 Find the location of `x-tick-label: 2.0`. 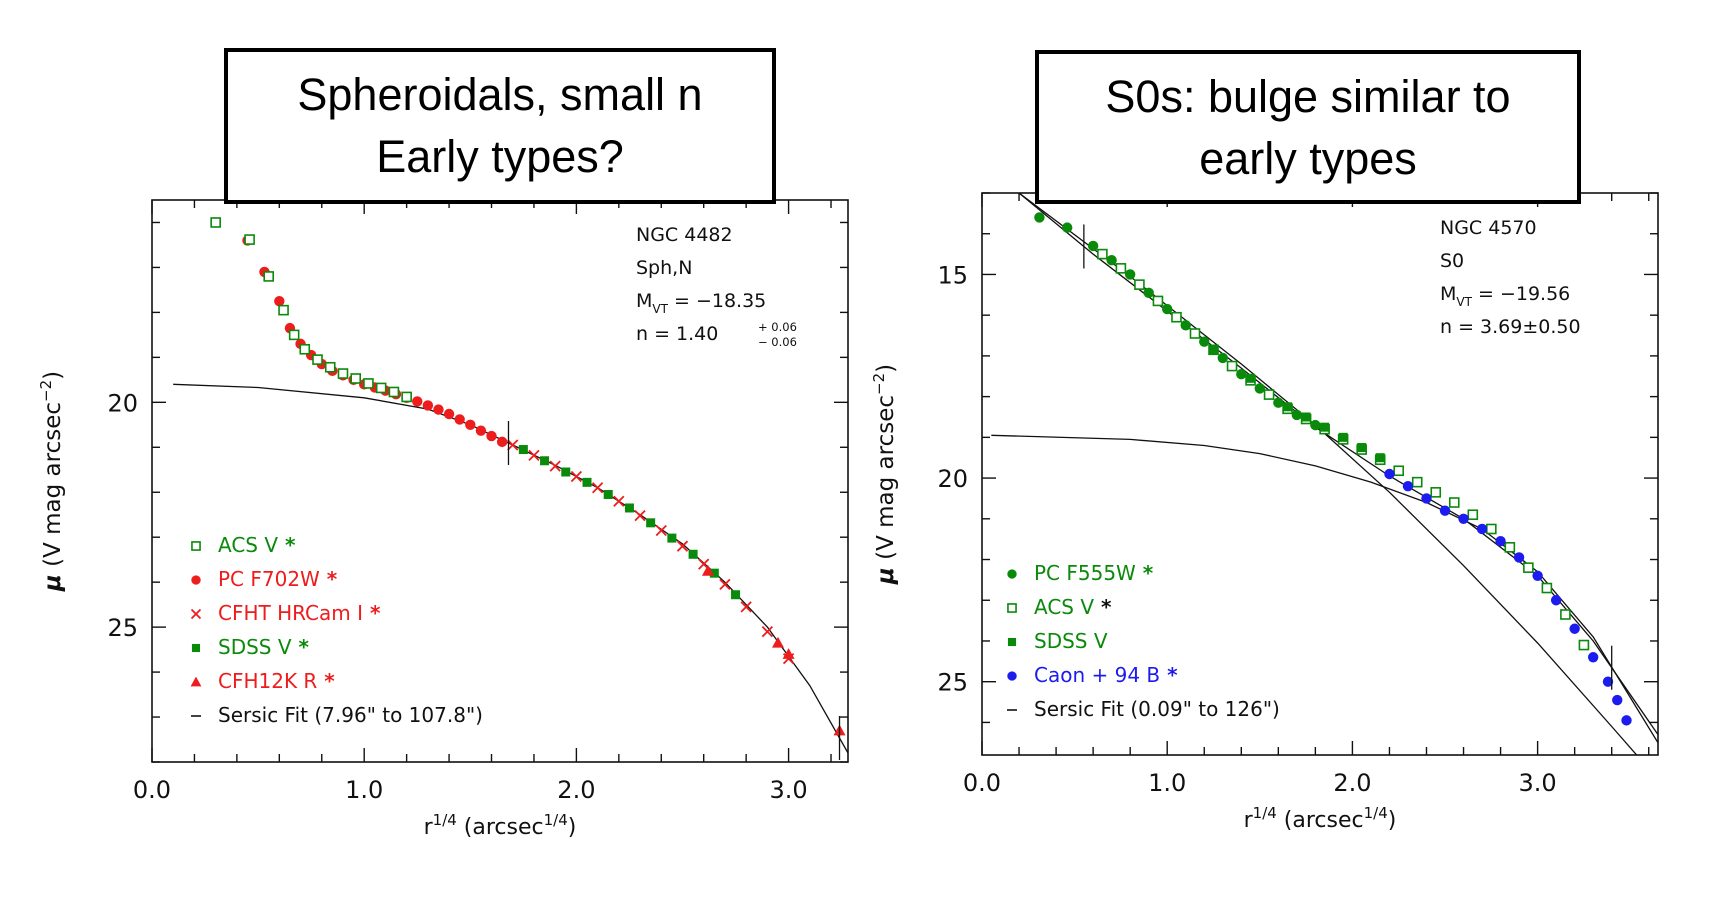

x-tick-label: 2.0 is located at coordinates (576, 790).